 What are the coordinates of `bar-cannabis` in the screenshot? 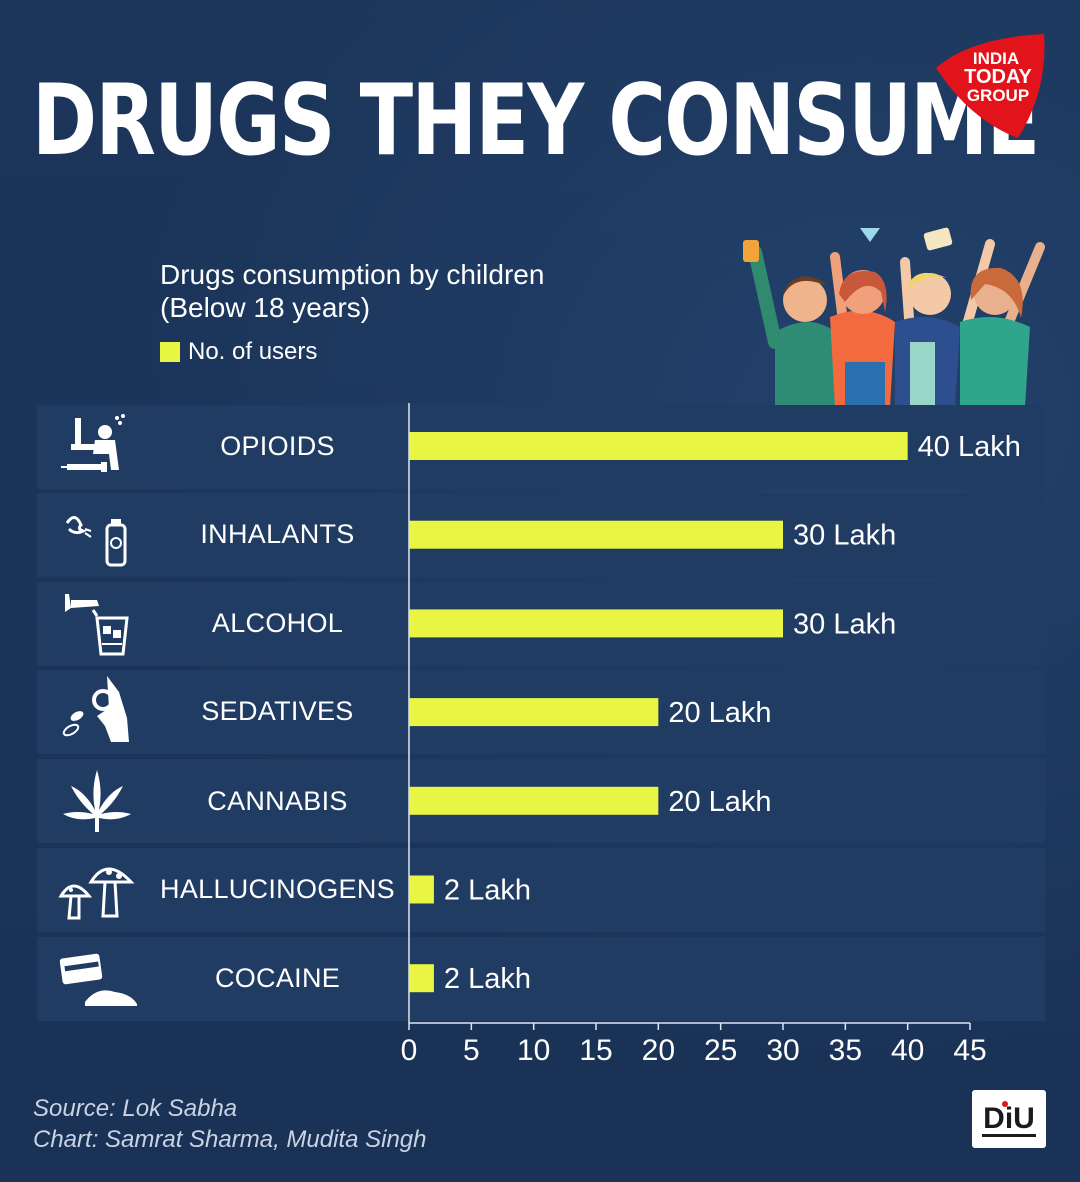 It's located at (534, 800).